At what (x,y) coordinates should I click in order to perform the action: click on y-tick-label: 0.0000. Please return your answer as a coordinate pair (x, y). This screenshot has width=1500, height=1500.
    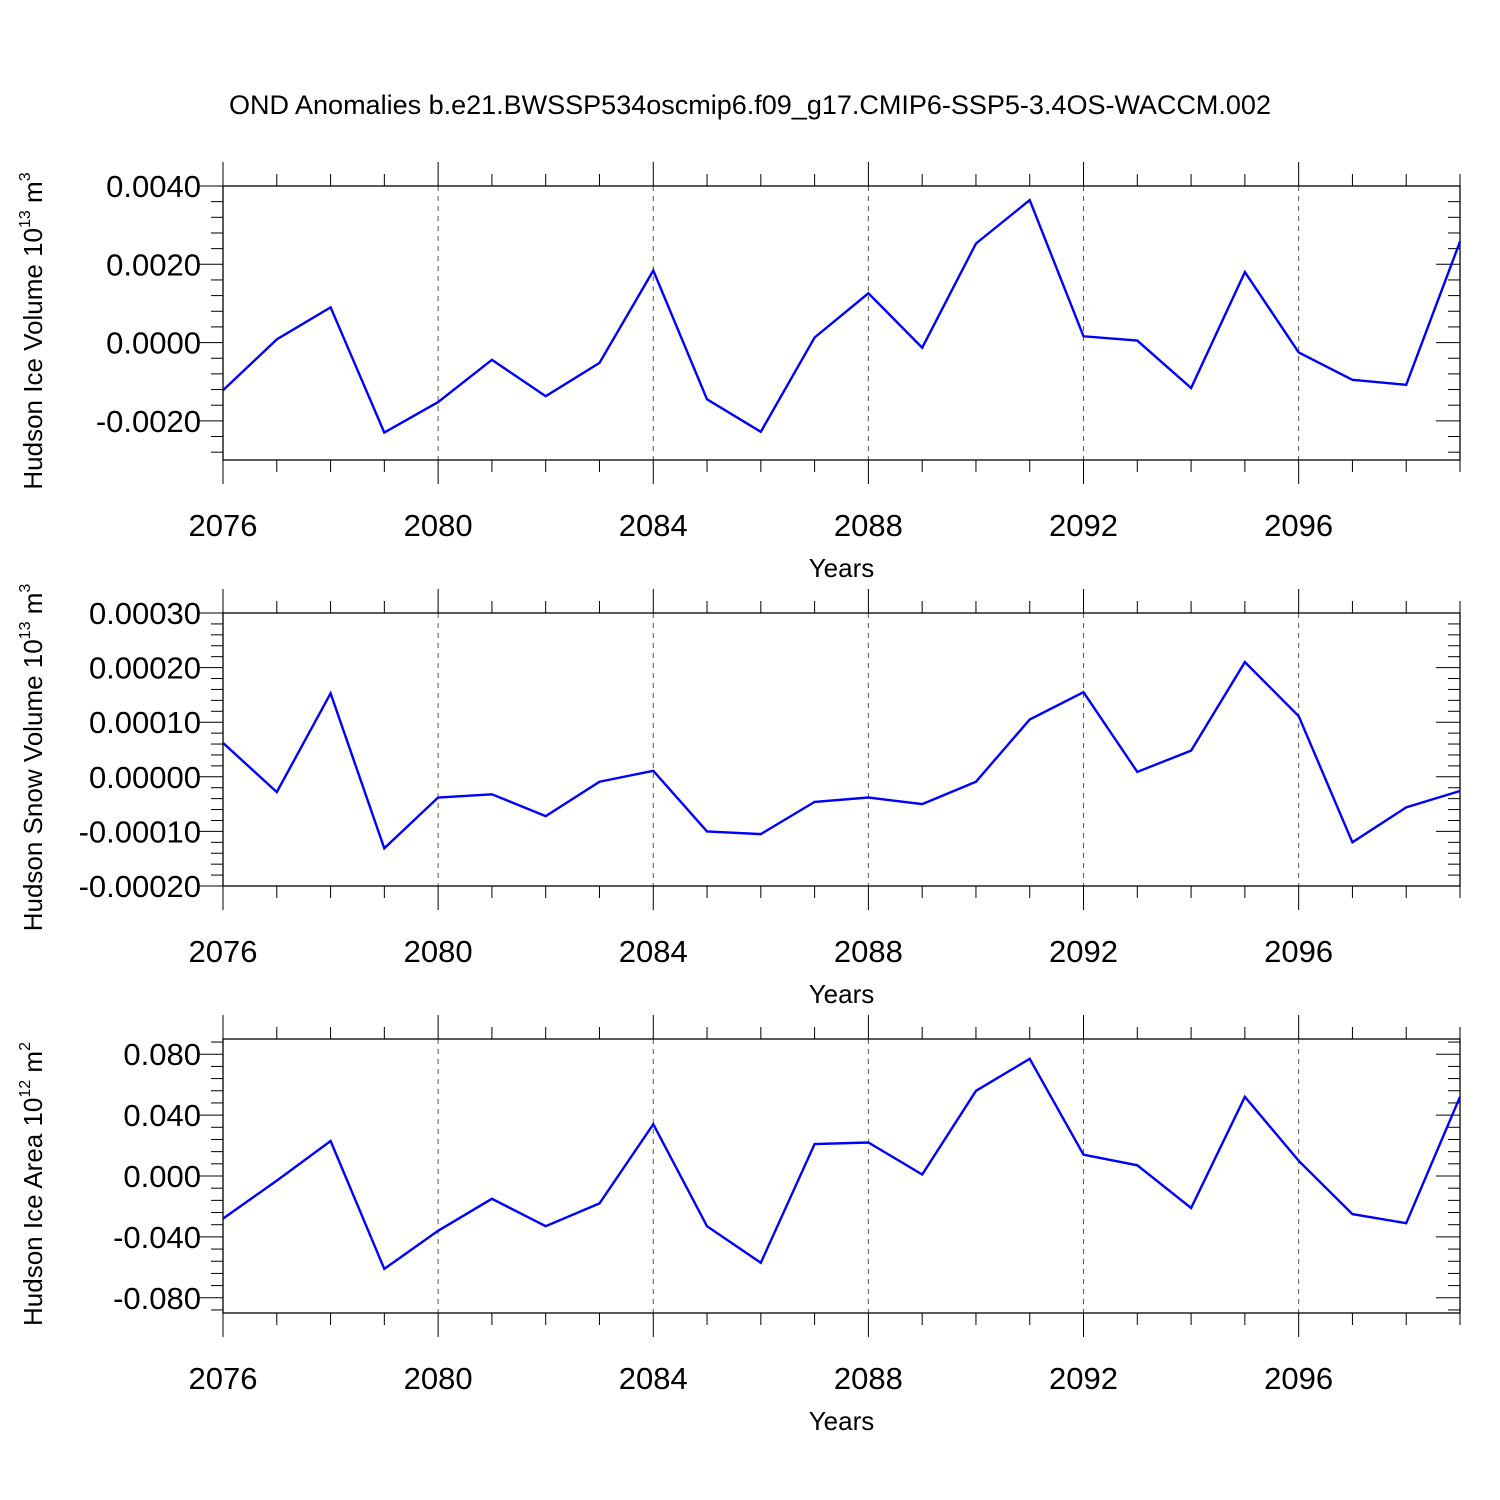
    Looking at the image, I should click on (153, 343).